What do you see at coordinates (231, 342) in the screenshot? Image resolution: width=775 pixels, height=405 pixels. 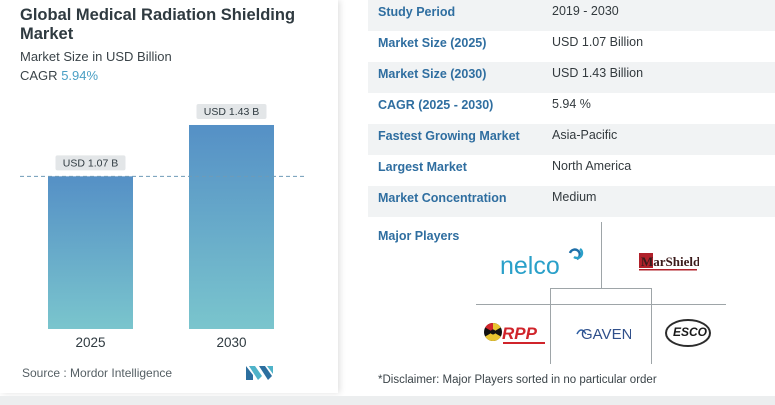 I see `x-tick-label: 2030` at bounding box center [231, 342].